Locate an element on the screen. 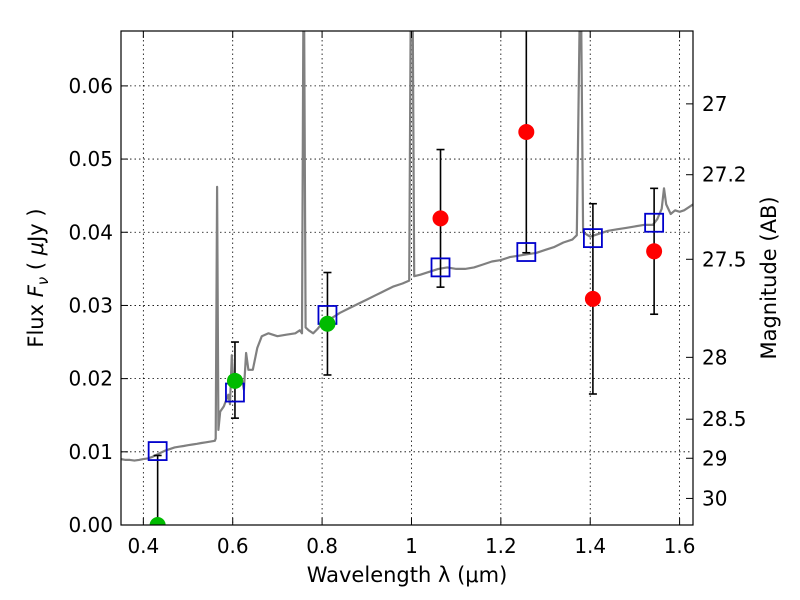 The width and height of the screenshot is (800, 600). x-tick-label: 1.4 is located at coordinates (590, 546).